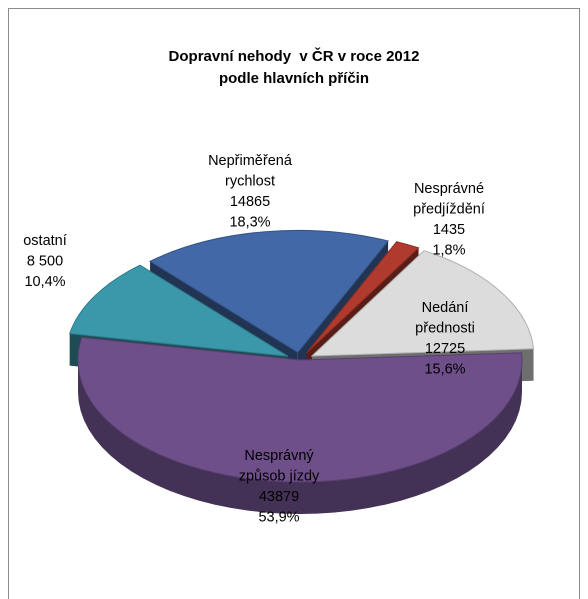  I want to click on slice-label-3: ostatní 8 500 10,4%, so click(45, 261).